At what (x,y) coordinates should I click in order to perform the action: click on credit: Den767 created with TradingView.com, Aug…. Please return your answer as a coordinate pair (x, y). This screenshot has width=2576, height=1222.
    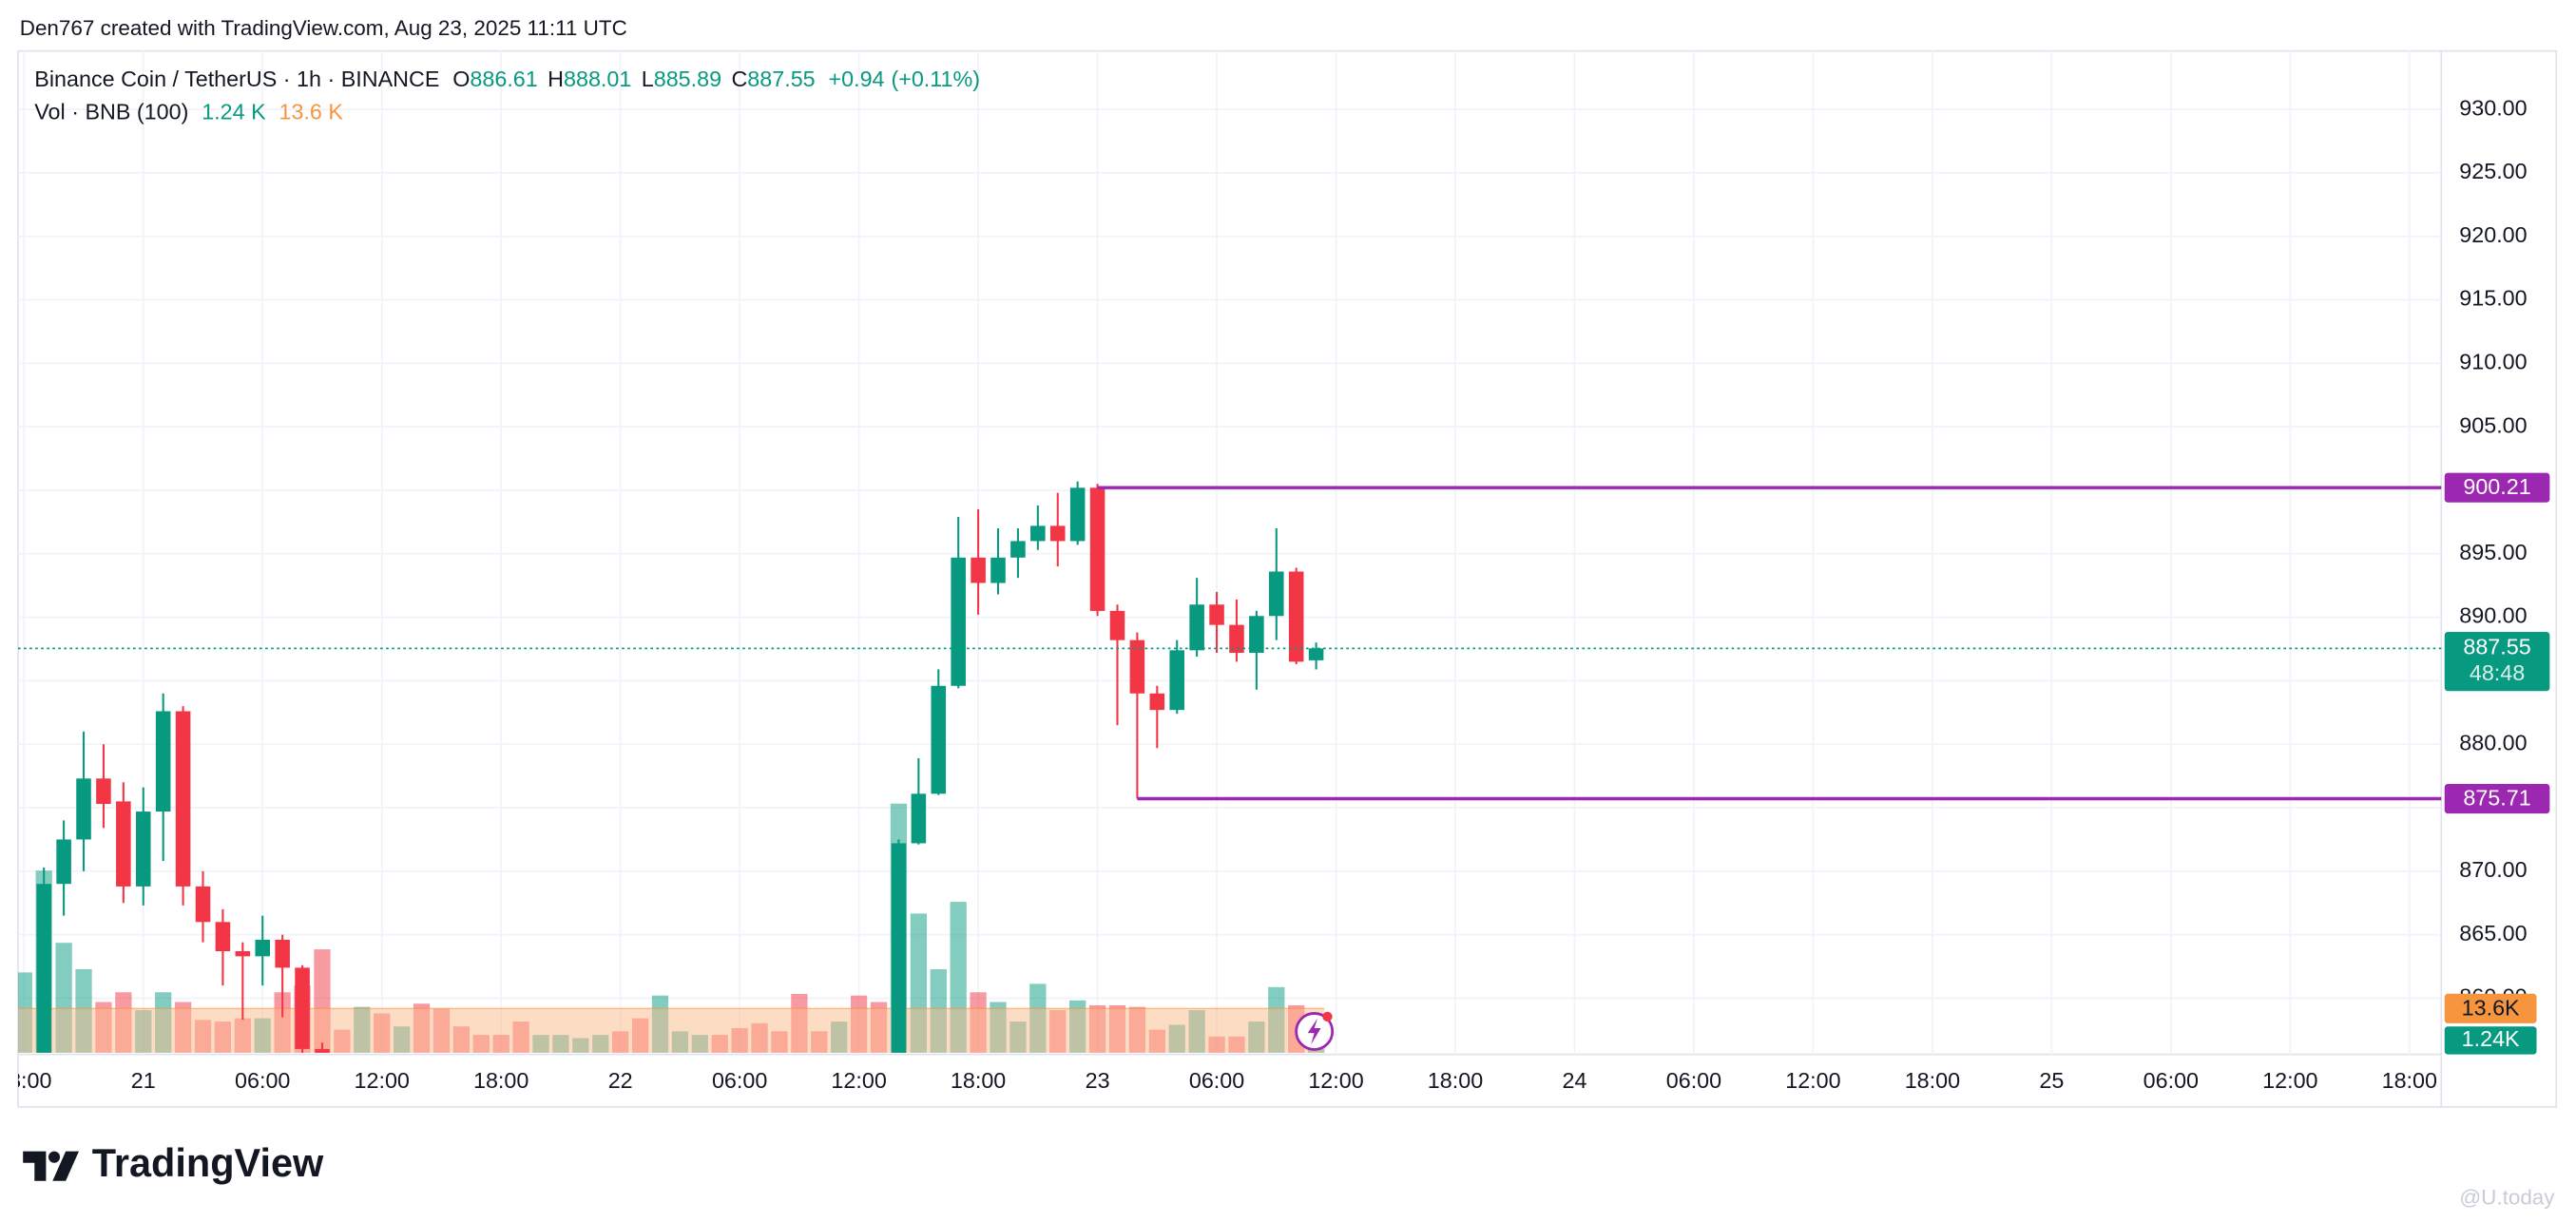
    Looking at the image, I should click on (323, 28).